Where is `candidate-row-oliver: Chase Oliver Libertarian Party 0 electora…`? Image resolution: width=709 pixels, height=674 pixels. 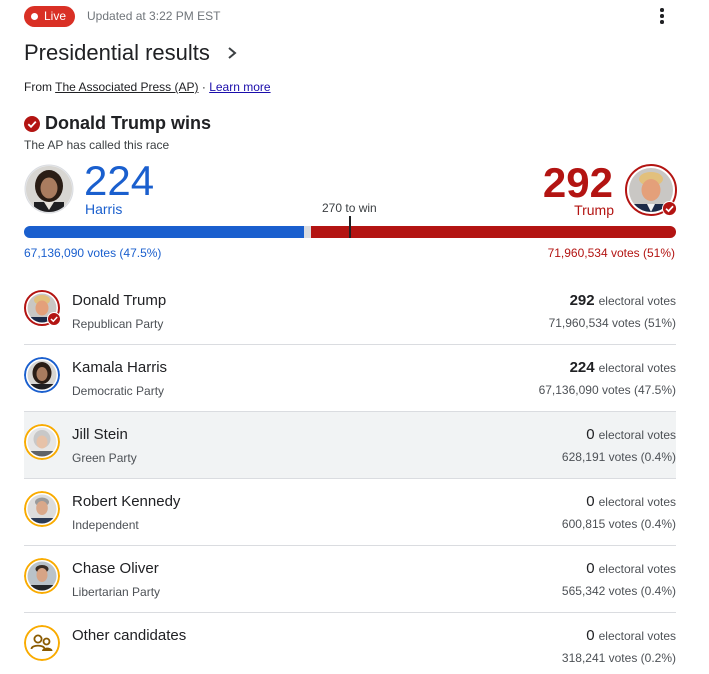
candidate-row-oliver: Chase Oliver Libertarian Party 0 electora… is located at coordinates (350, 579).